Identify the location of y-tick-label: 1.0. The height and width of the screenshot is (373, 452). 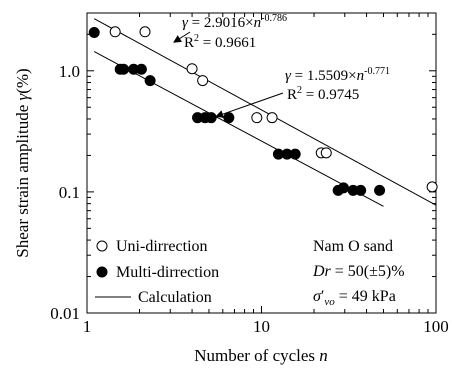
(69, 71).